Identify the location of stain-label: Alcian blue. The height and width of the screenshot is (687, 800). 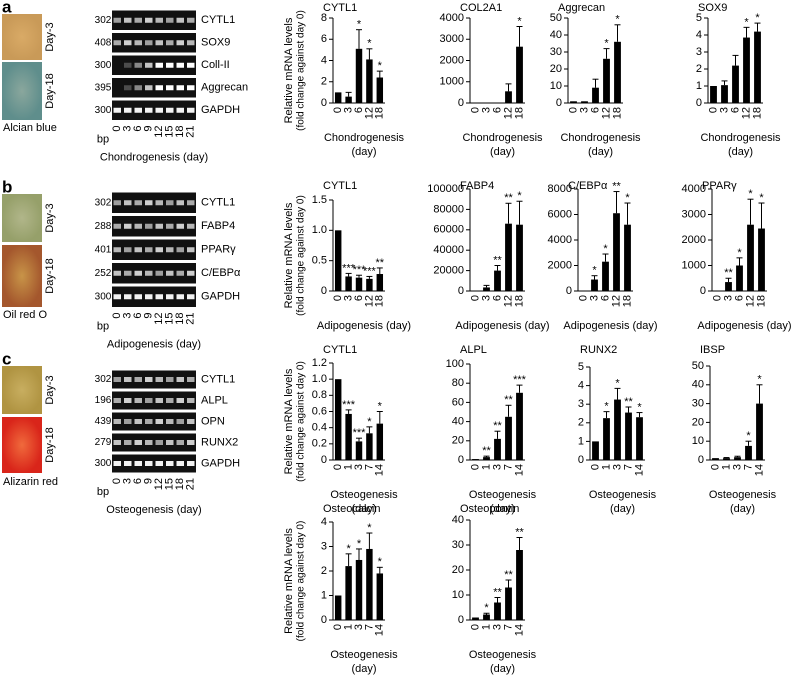
(30, 128).